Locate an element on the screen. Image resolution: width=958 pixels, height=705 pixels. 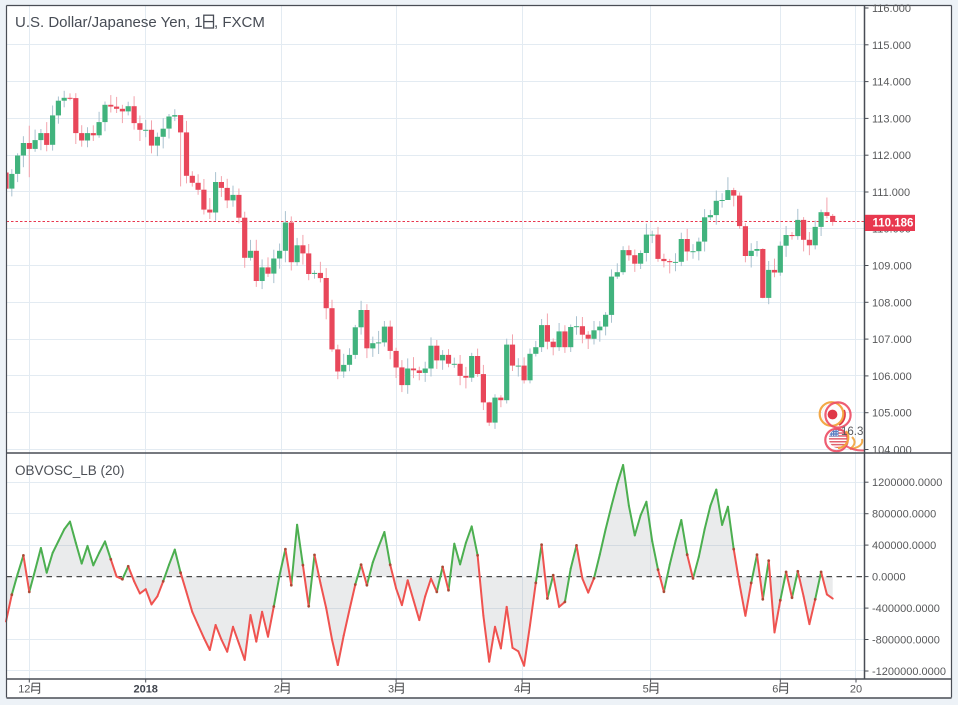
svg-text: 106.000 is located at coordinates (892, 377).